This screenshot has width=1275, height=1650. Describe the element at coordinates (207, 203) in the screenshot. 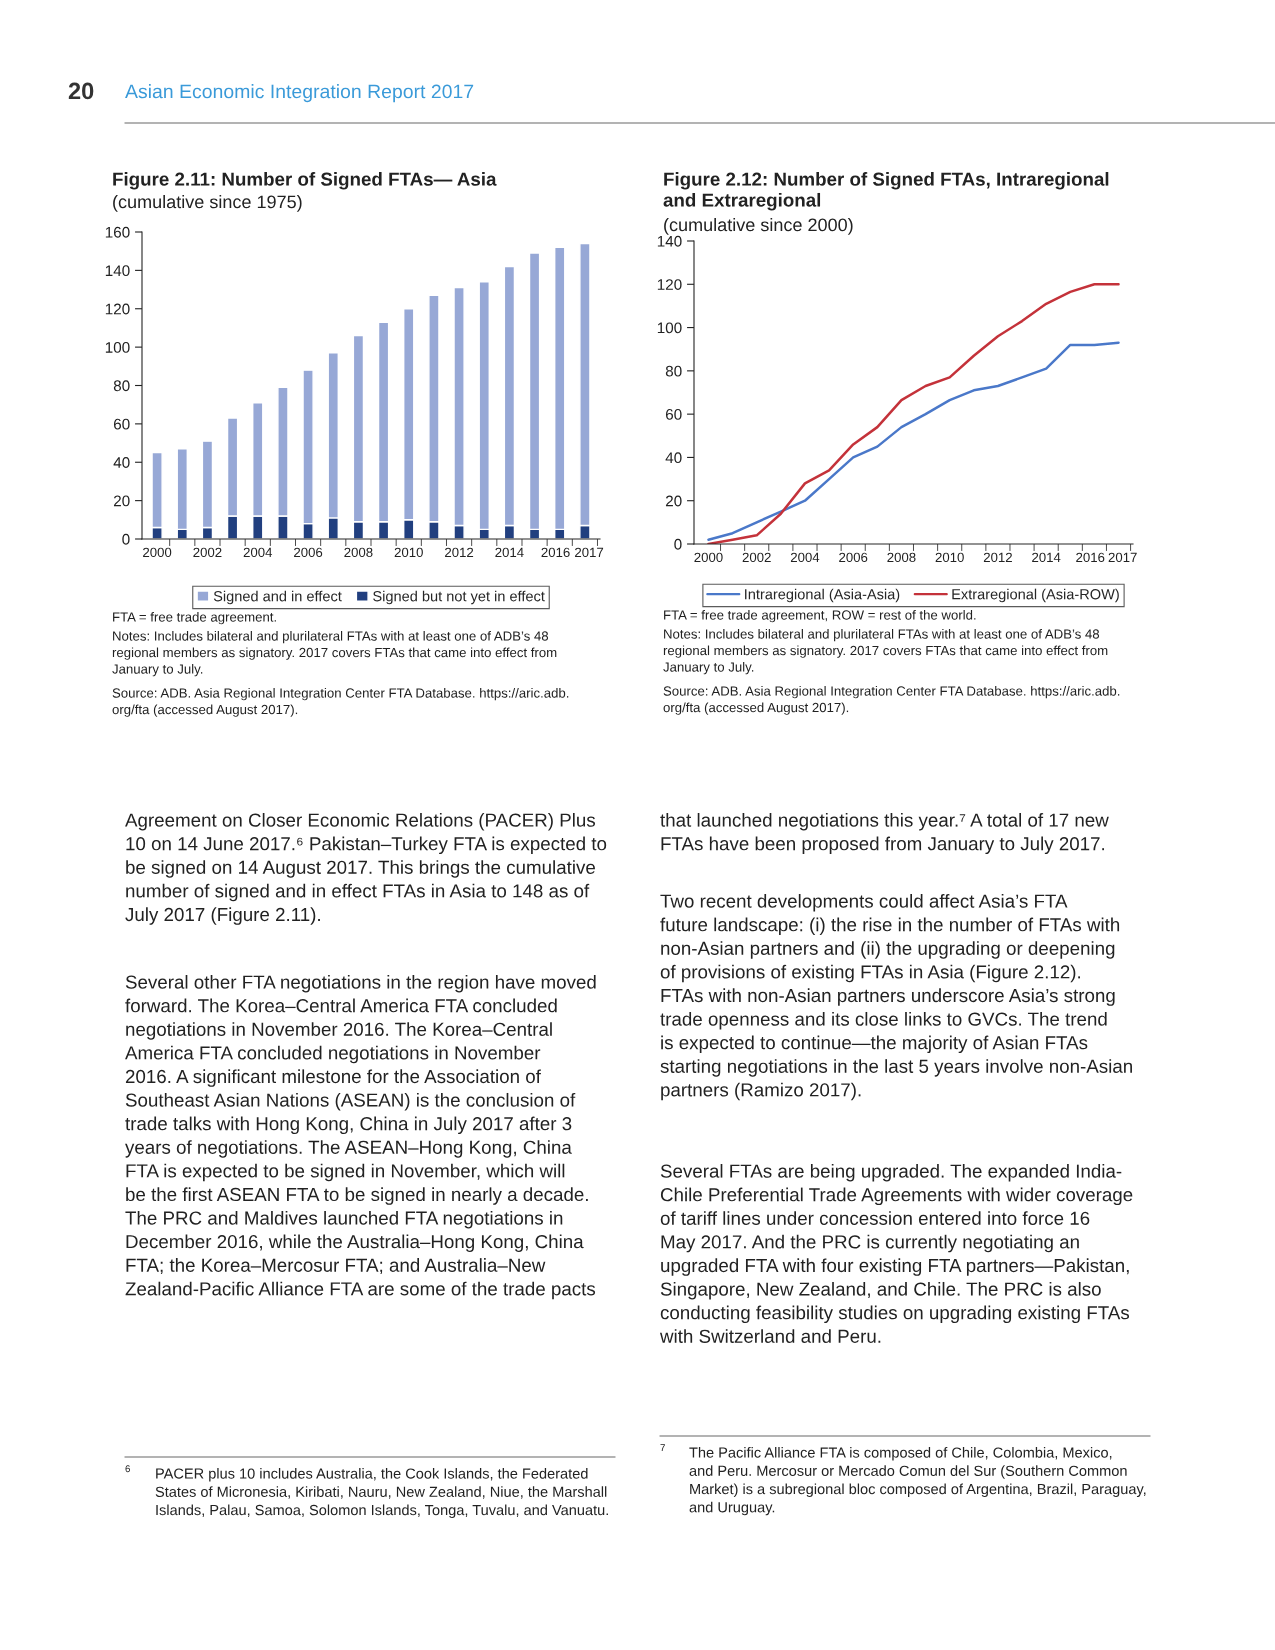

I see `chart-subtitle: (cumulative since 1975)` at that location.